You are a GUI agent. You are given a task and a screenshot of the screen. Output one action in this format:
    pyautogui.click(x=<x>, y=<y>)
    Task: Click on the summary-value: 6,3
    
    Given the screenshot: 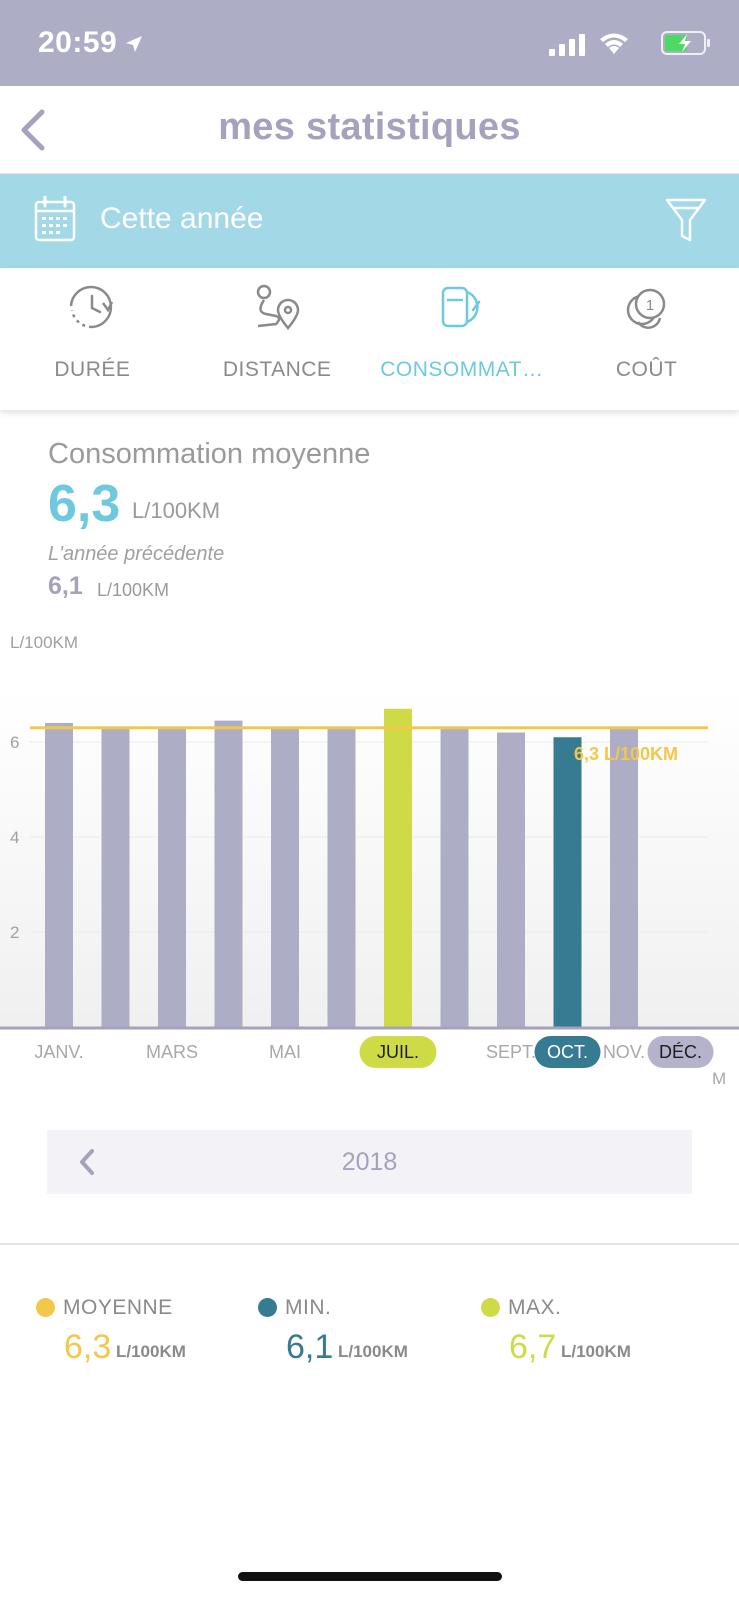 What is the action you would take?
    pyautogui.click(x=84, y=504)
    